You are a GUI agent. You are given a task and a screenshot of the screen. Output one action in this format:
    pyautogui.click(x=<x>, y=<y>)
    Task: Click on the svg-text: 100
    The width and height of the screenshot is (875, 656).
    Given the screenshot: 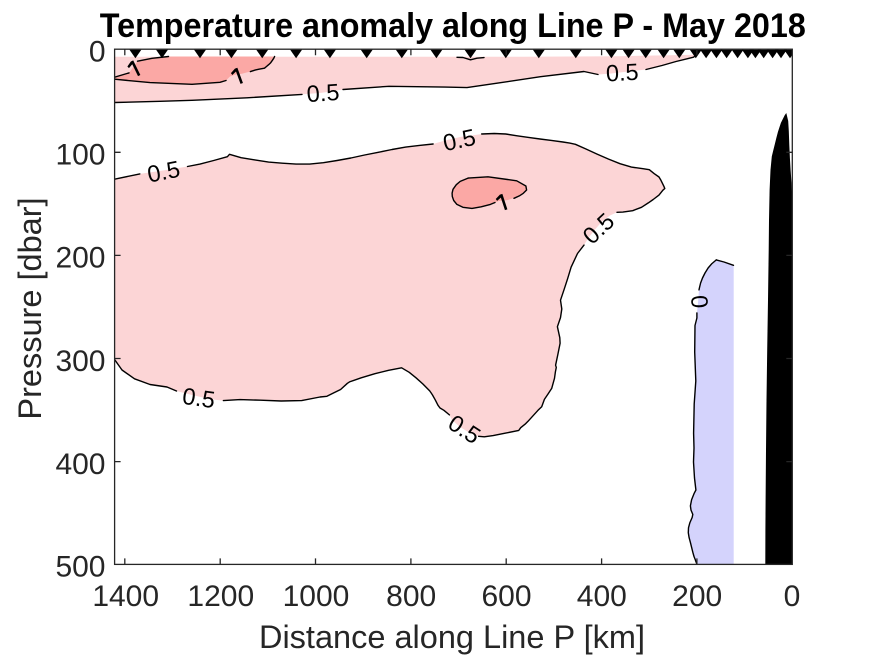 What is the action you would take?
    pyautogui.click(x=80, y=155)
    